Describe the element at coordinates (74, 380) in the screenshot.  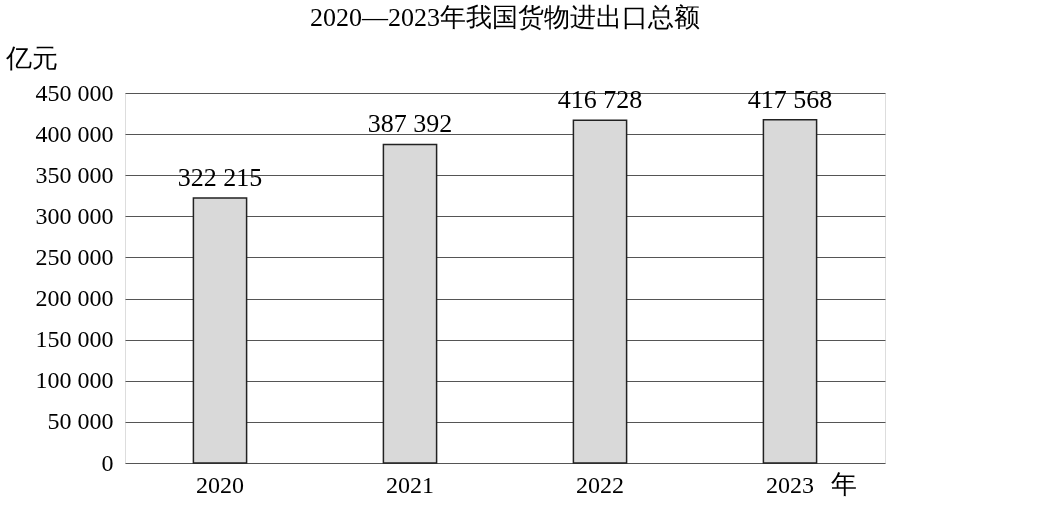
I see `y-tick-label: 100 000` at that location.